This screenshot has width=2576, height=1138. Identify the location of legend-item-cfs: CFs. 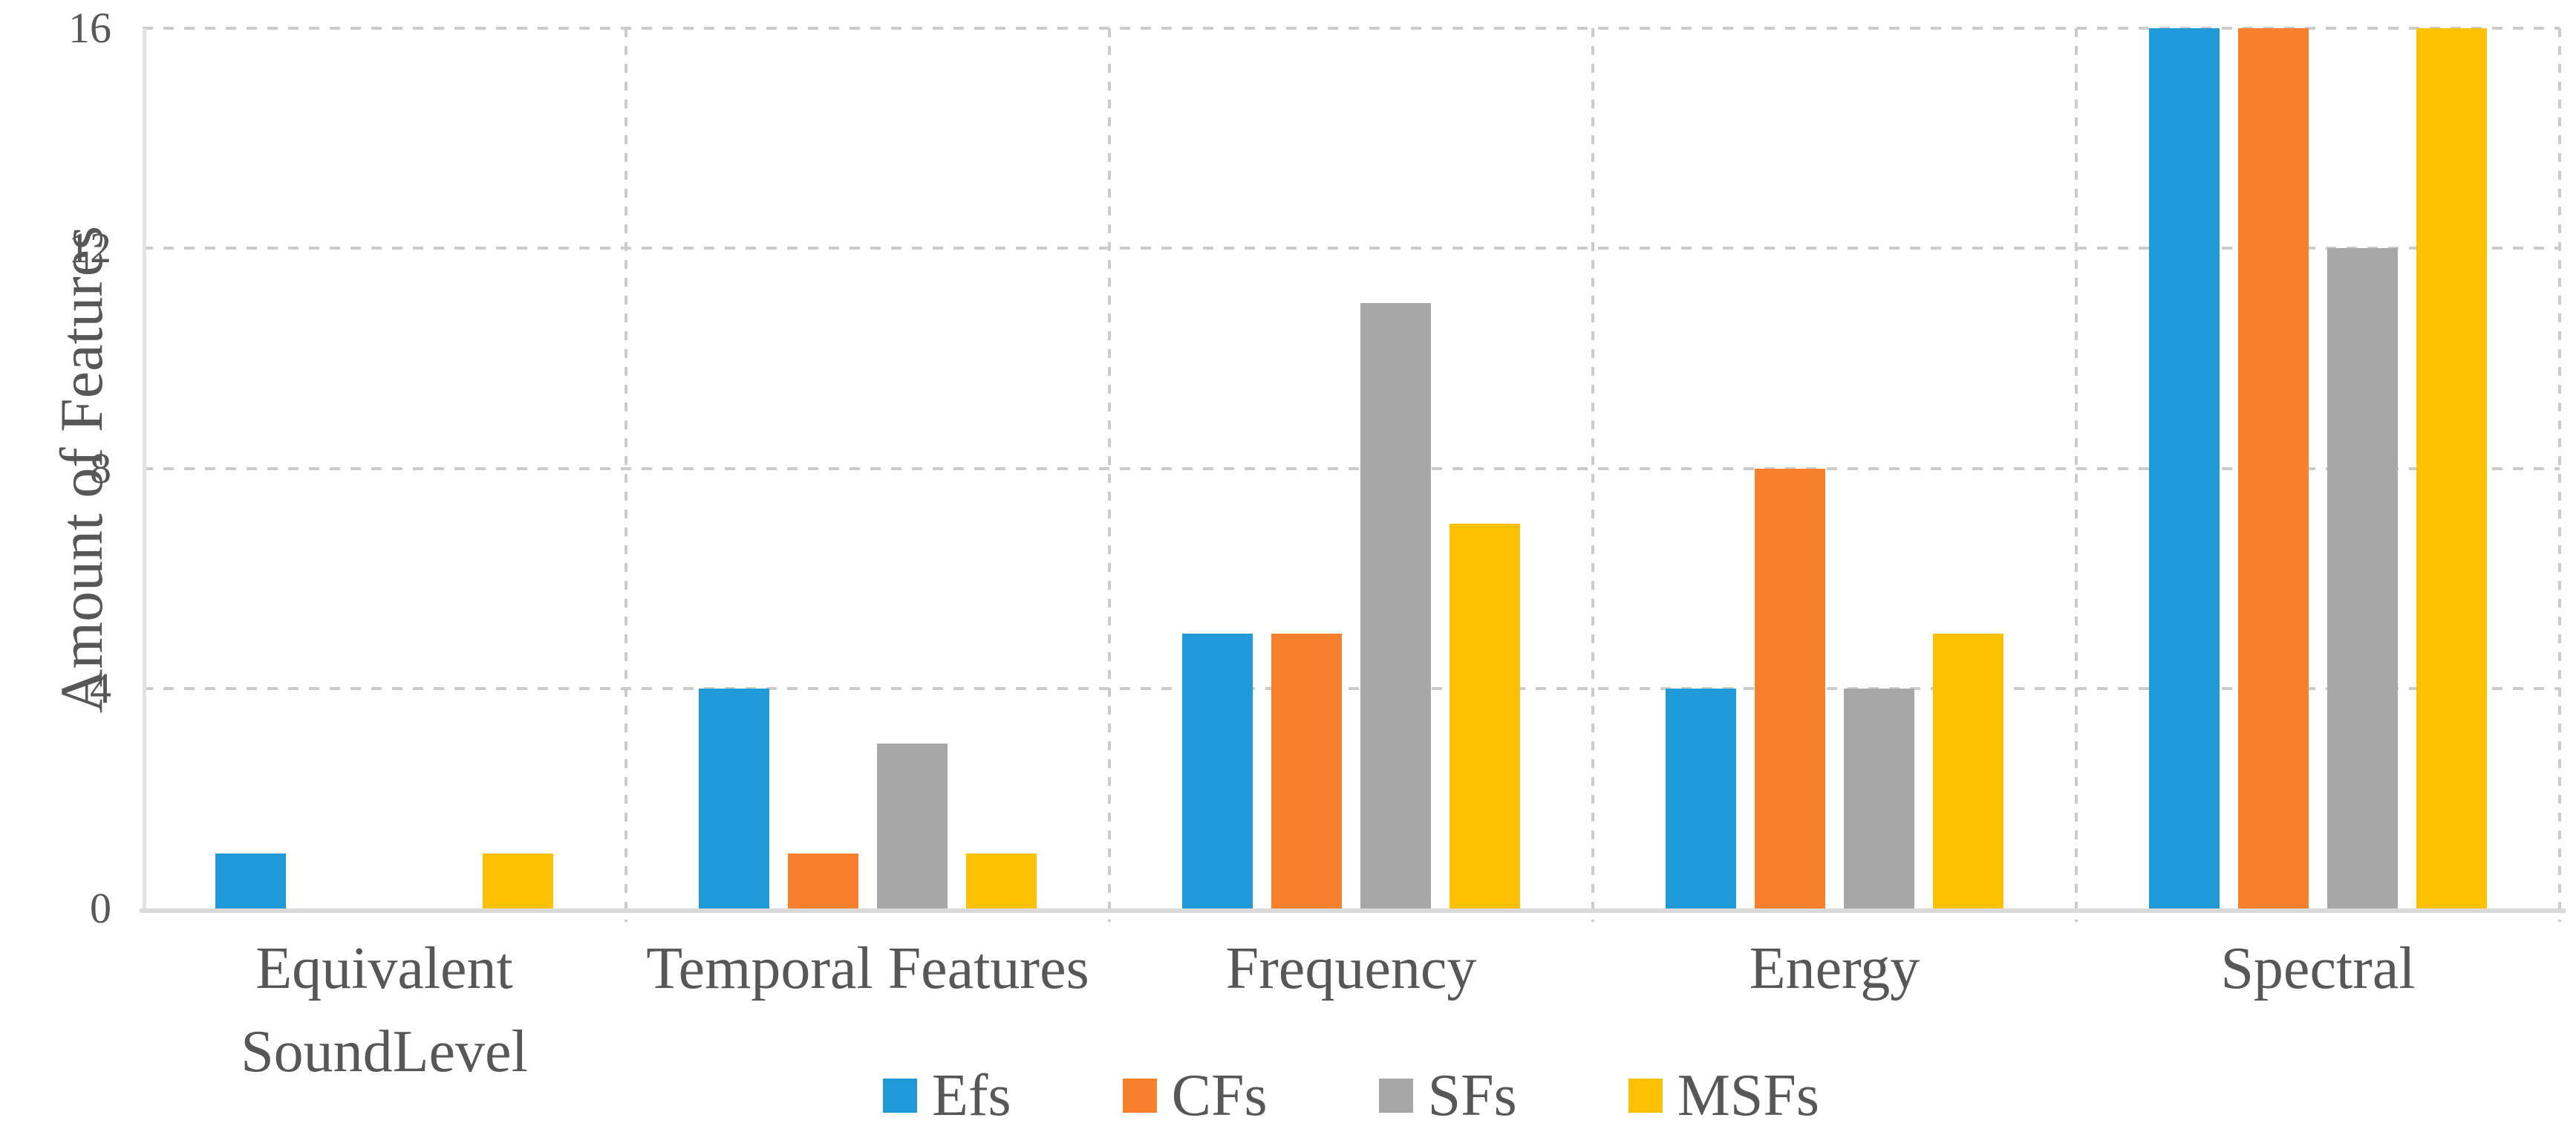
(1195, 1095).